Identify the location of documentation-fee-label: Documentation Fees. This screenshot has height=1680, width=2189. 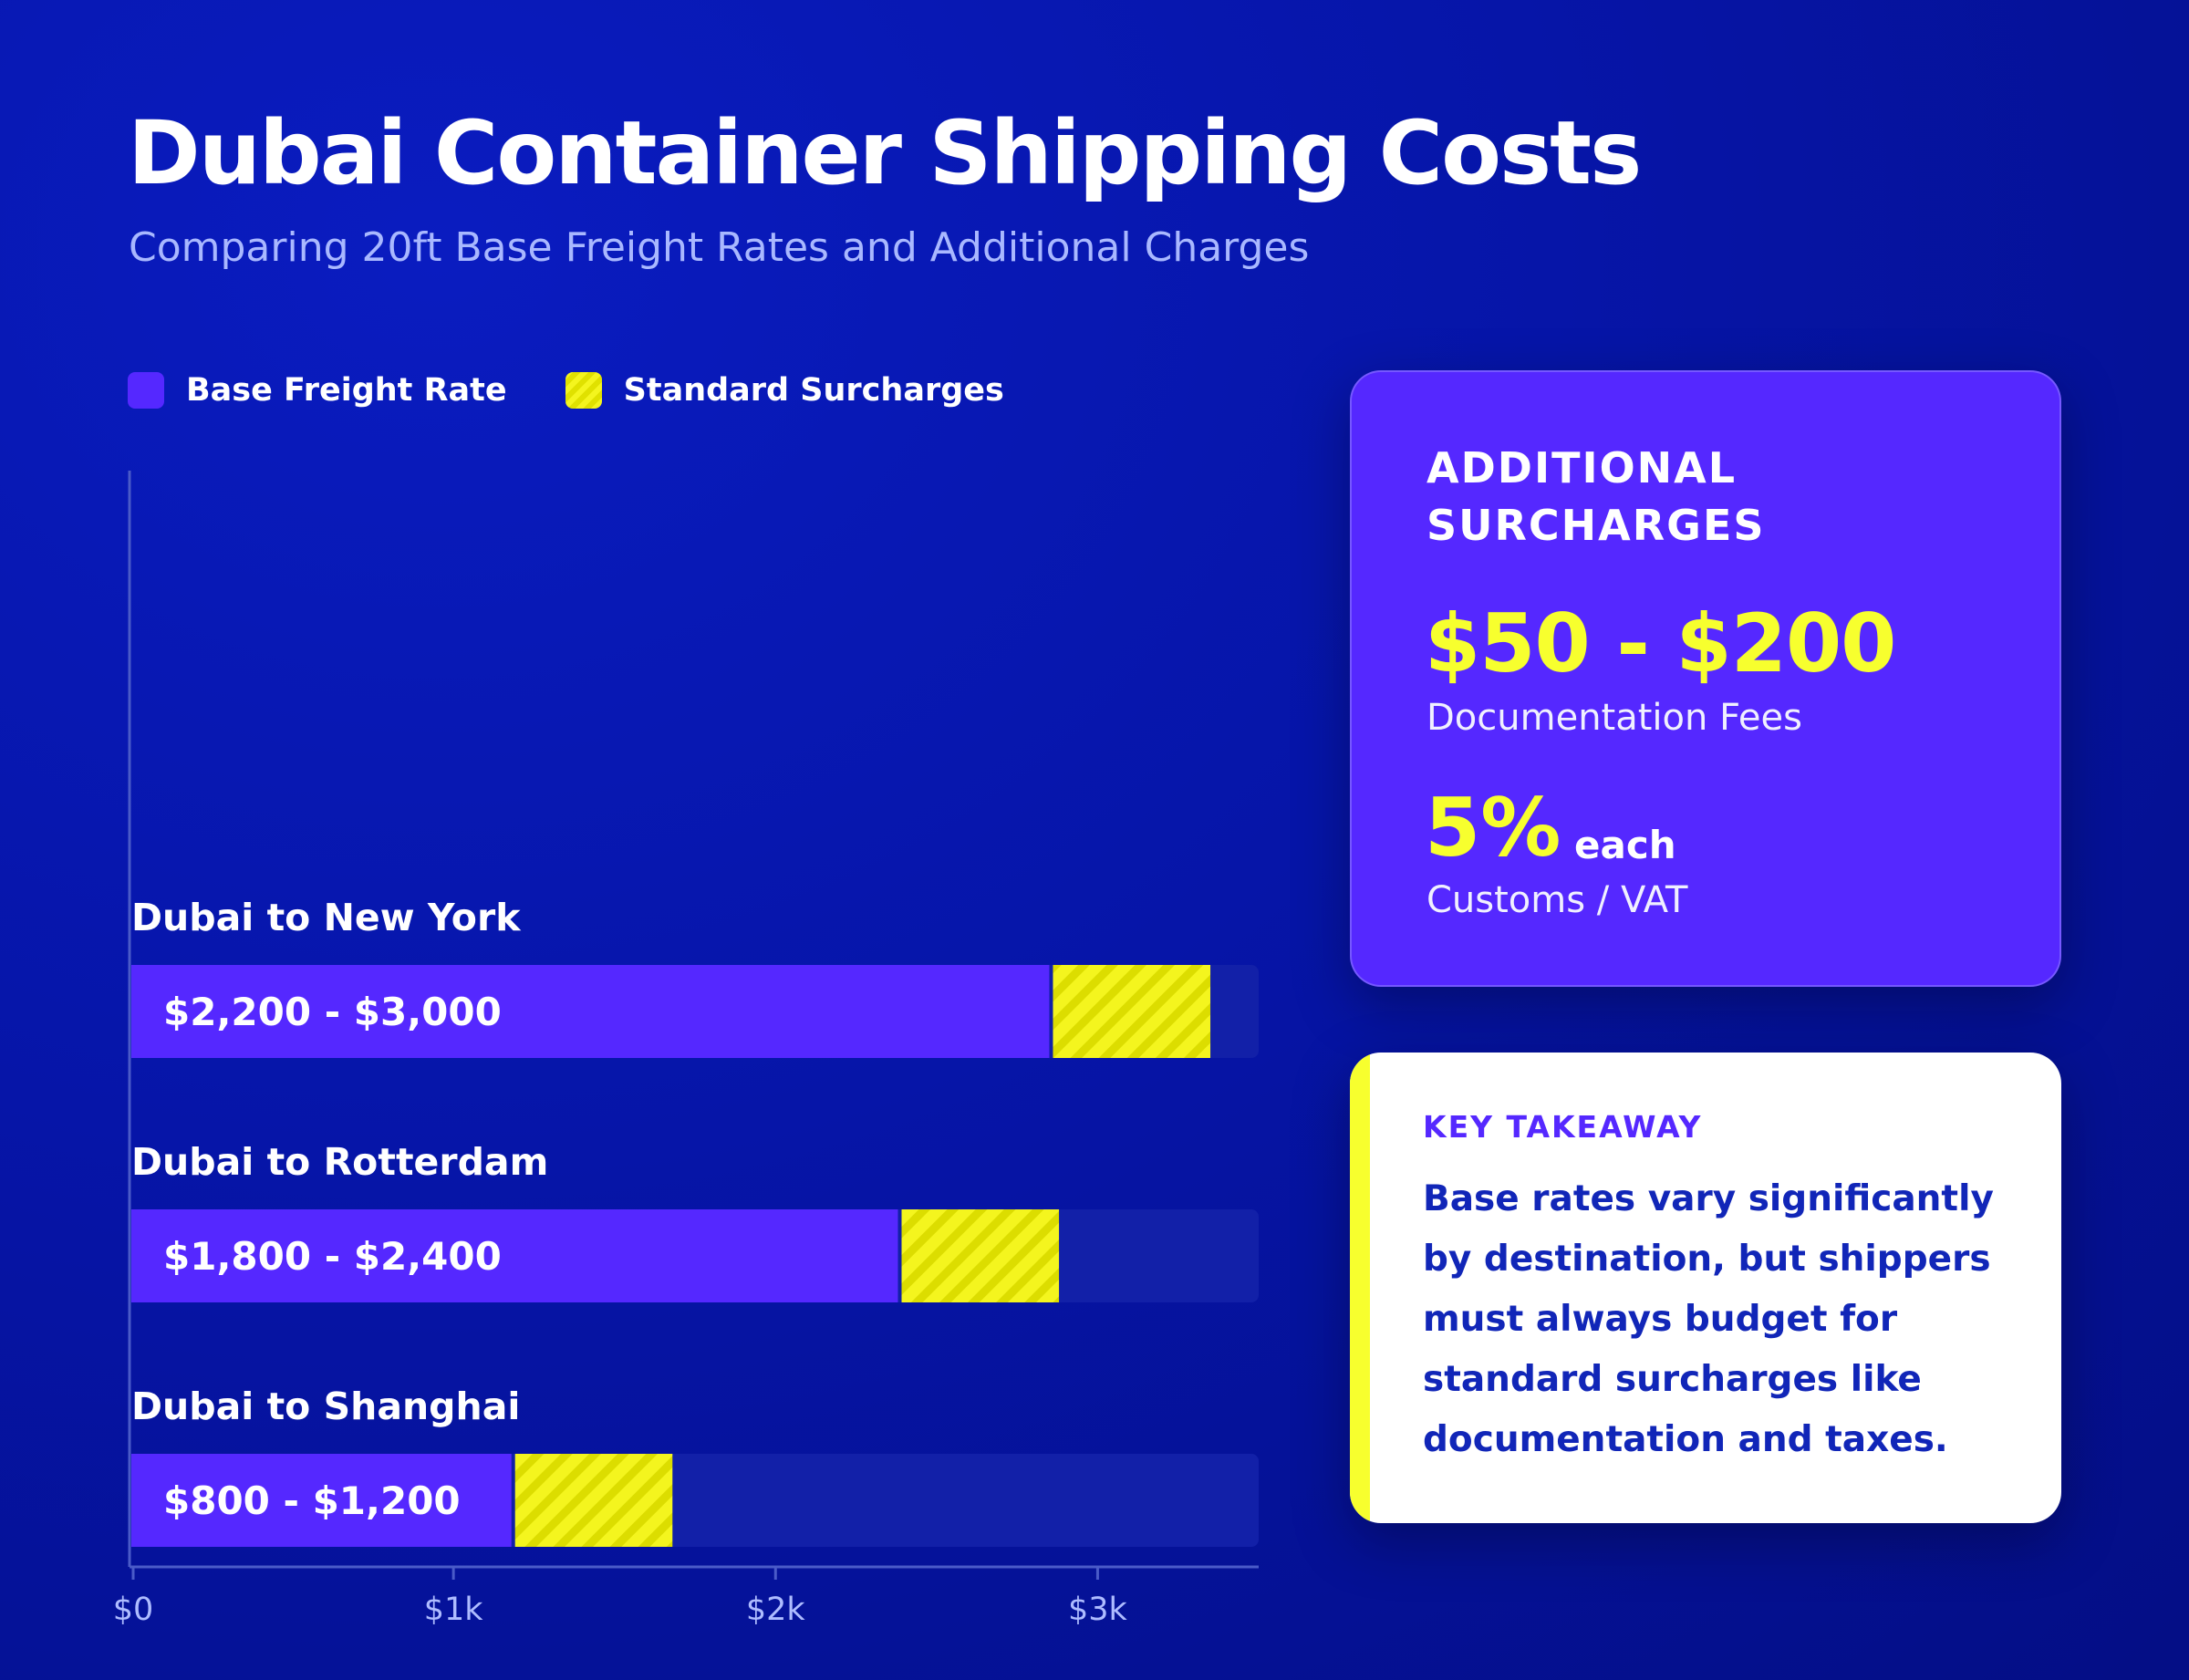
(1614, 718).